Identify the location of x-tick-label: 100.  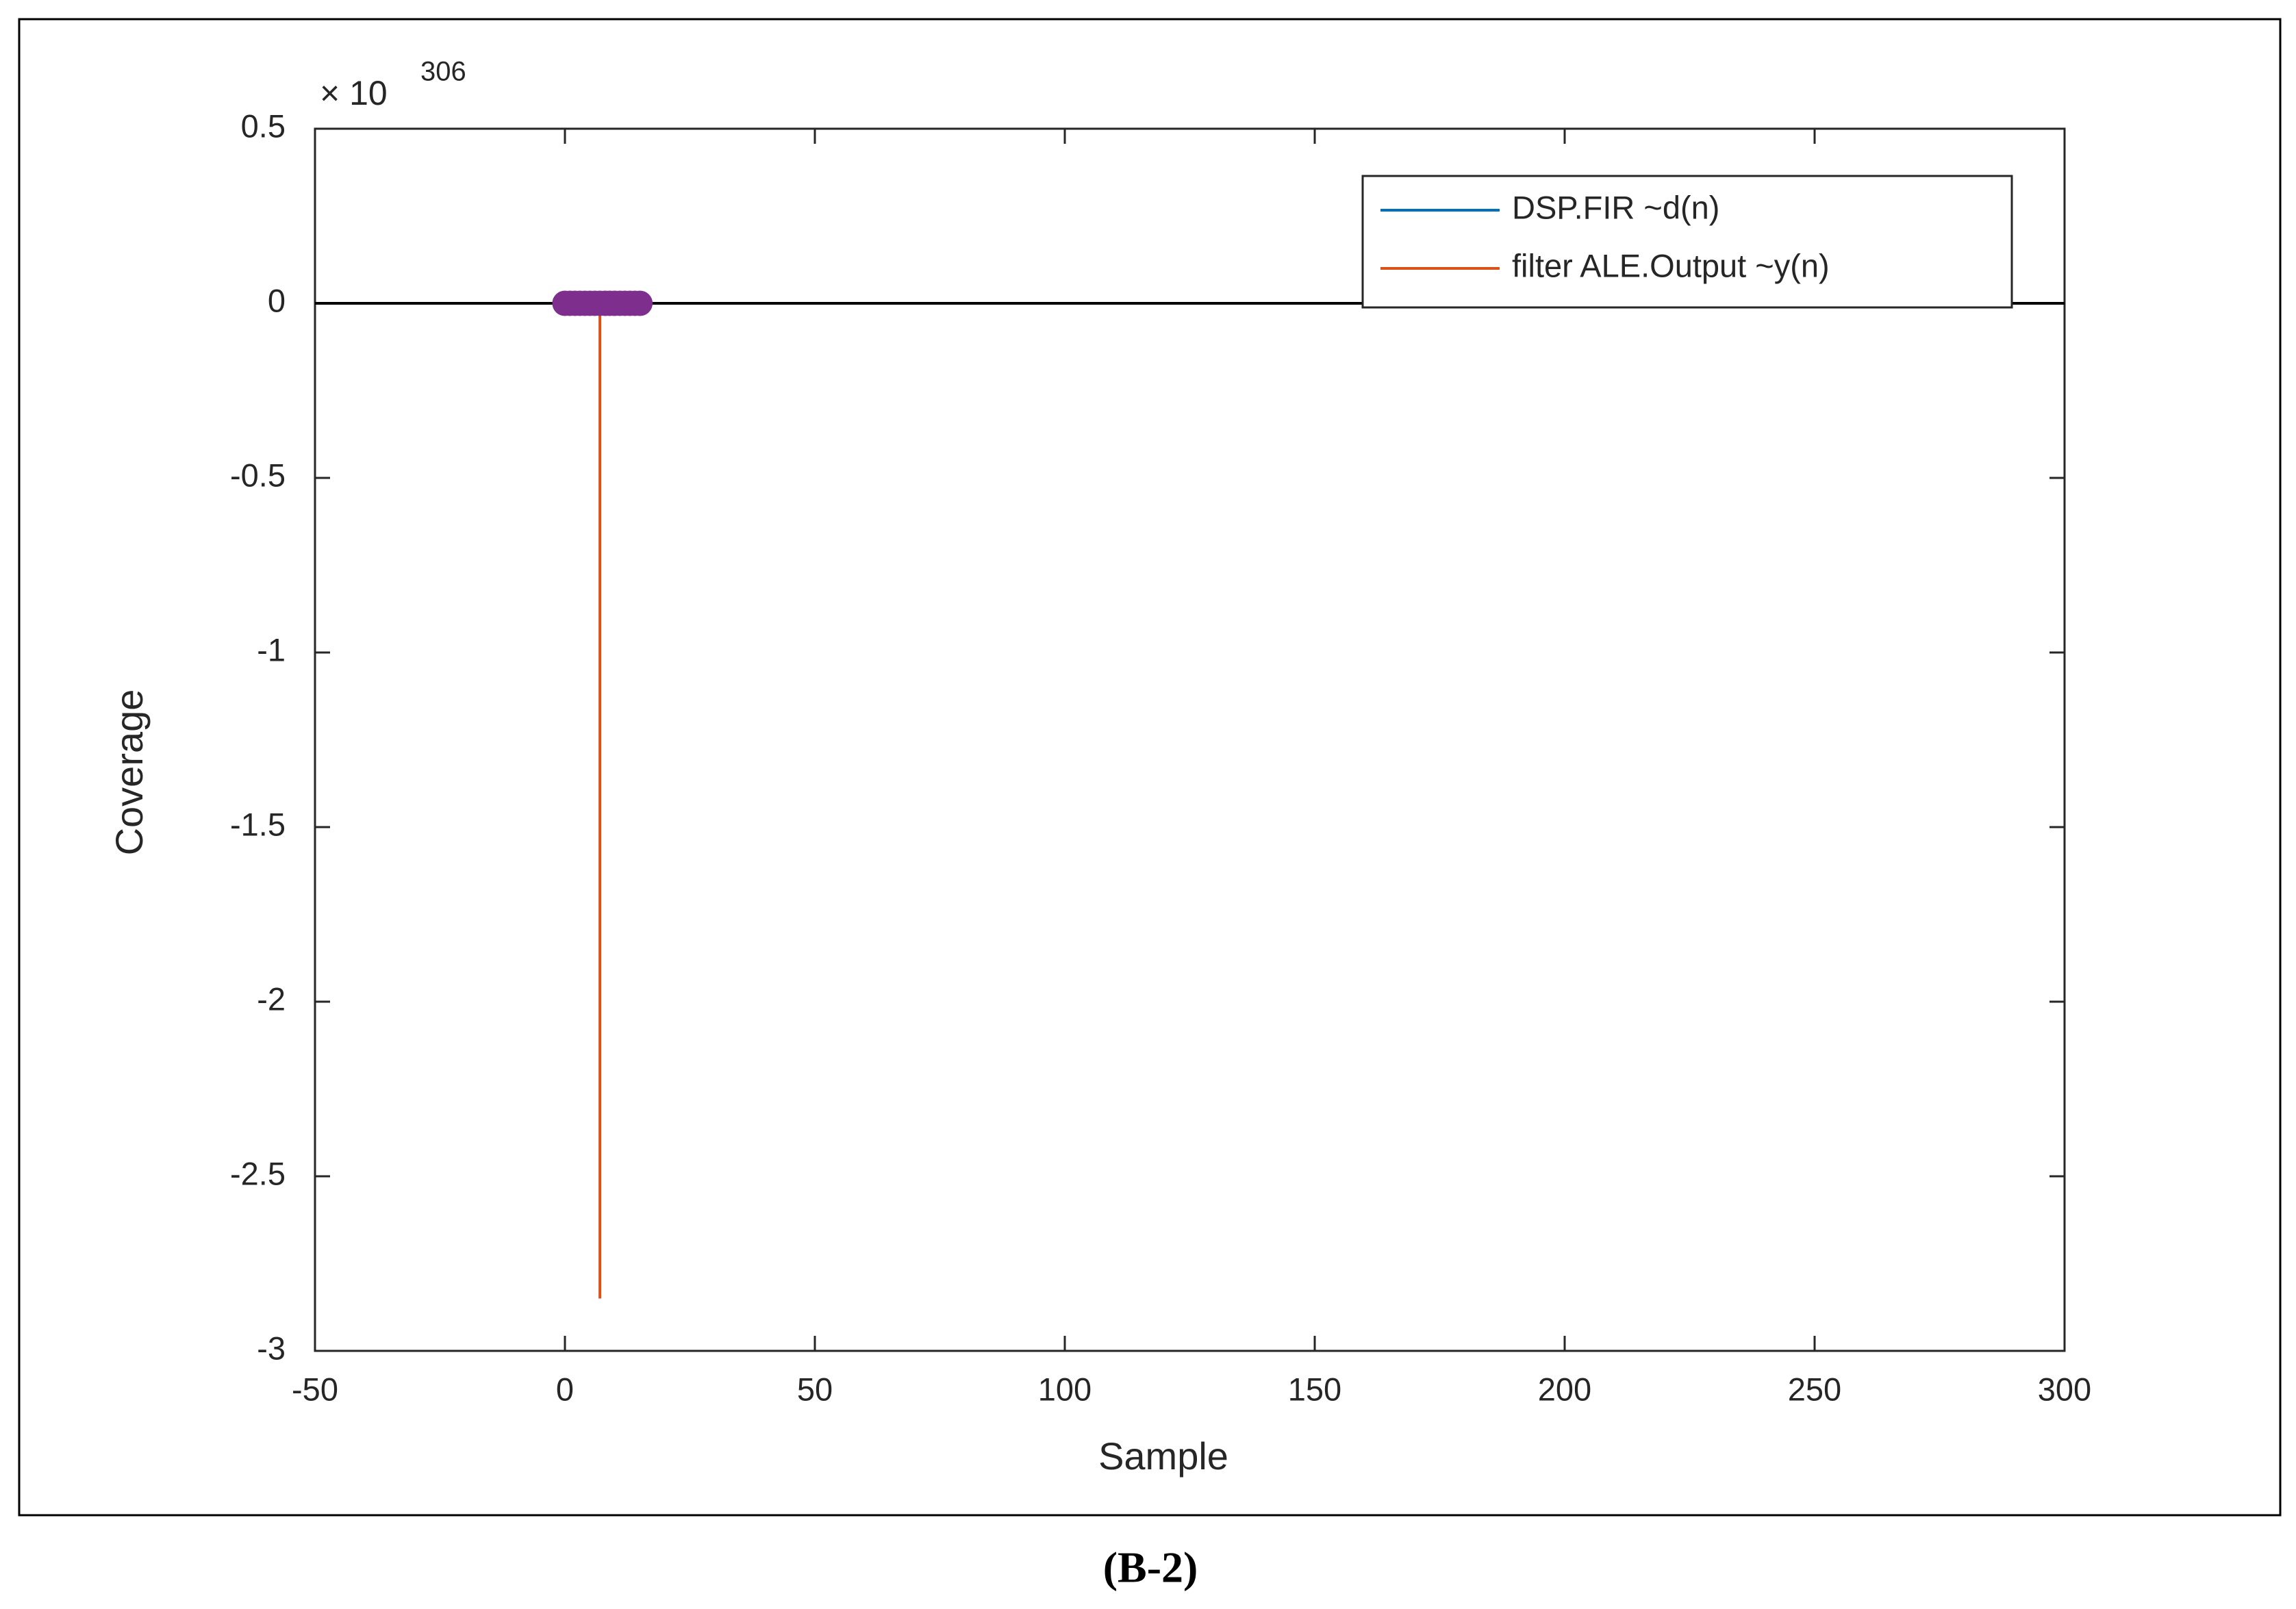
(1065, 1389).